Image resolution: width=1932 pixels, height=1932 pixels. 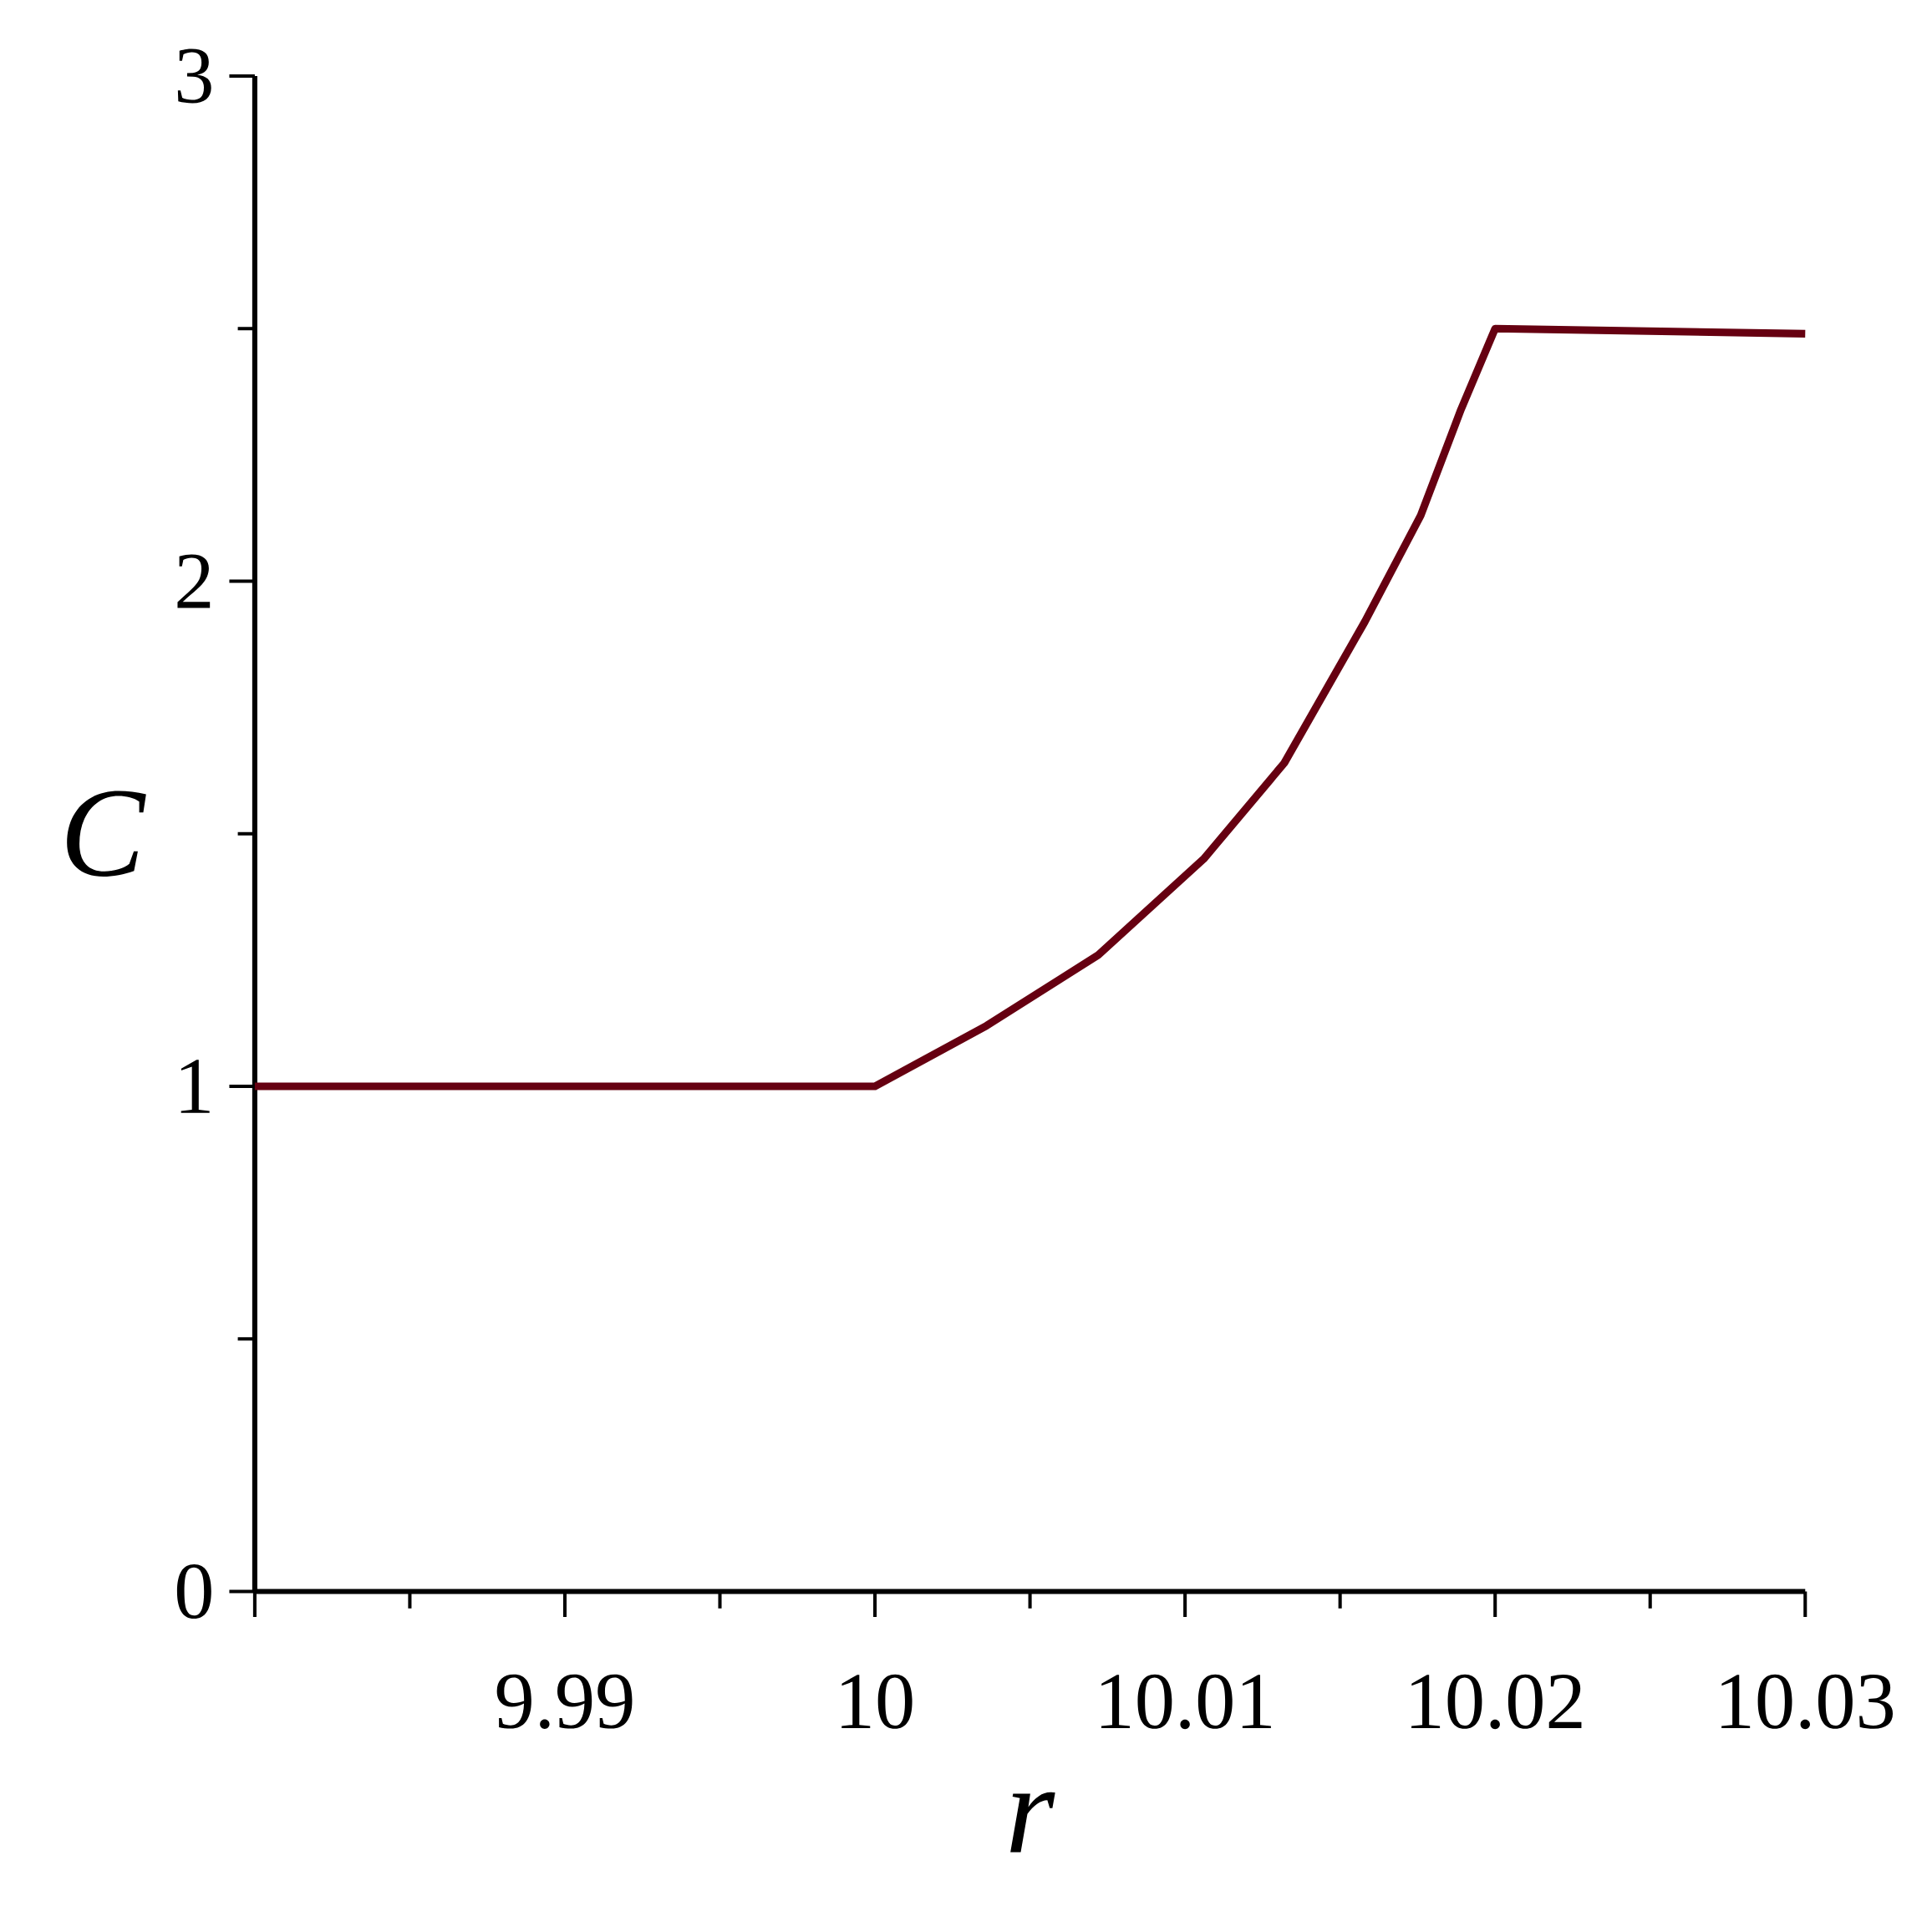 I want to click on x-tick-label: 10, so click(x=877, y=1701).